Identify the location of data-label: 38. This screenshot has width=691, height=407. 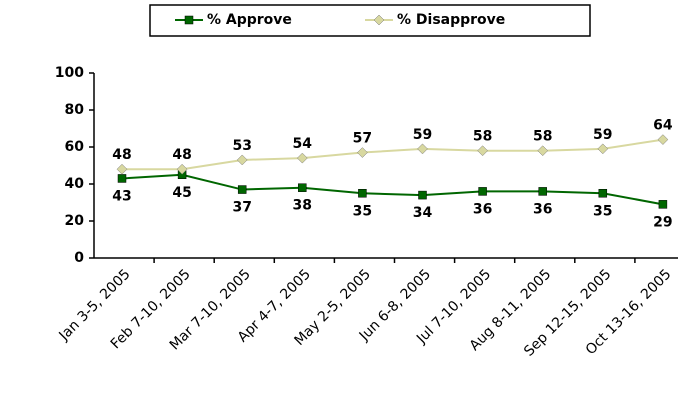
(302, 206).